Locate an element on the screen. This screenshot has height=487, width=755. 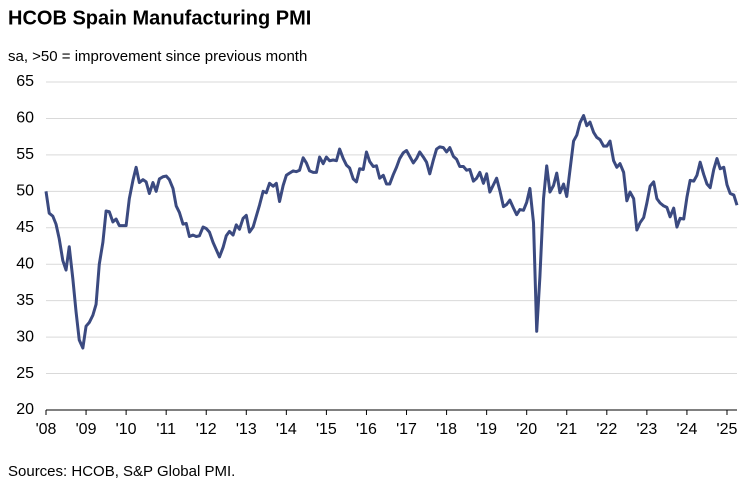
x-tick-label: '19 is located at coordinates (486, 429).